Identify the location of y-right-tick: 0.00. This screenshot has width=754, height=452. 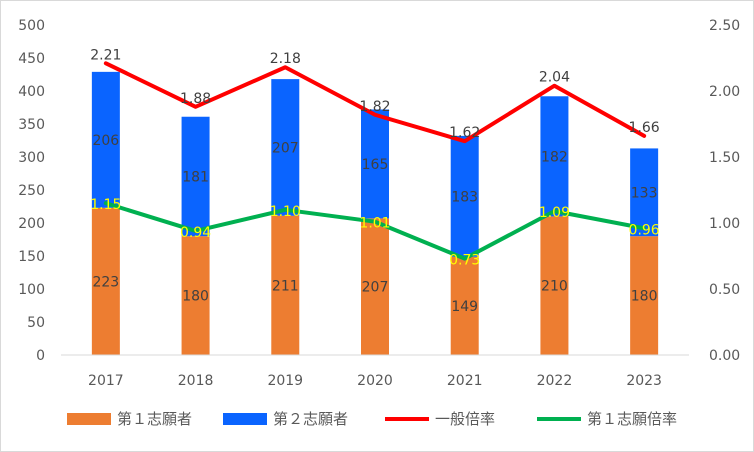
(724, 356).